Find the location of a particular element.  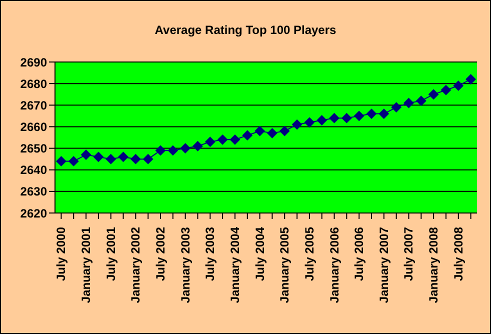

y-tick-label: 2650 is located at coordinates (34, 149).